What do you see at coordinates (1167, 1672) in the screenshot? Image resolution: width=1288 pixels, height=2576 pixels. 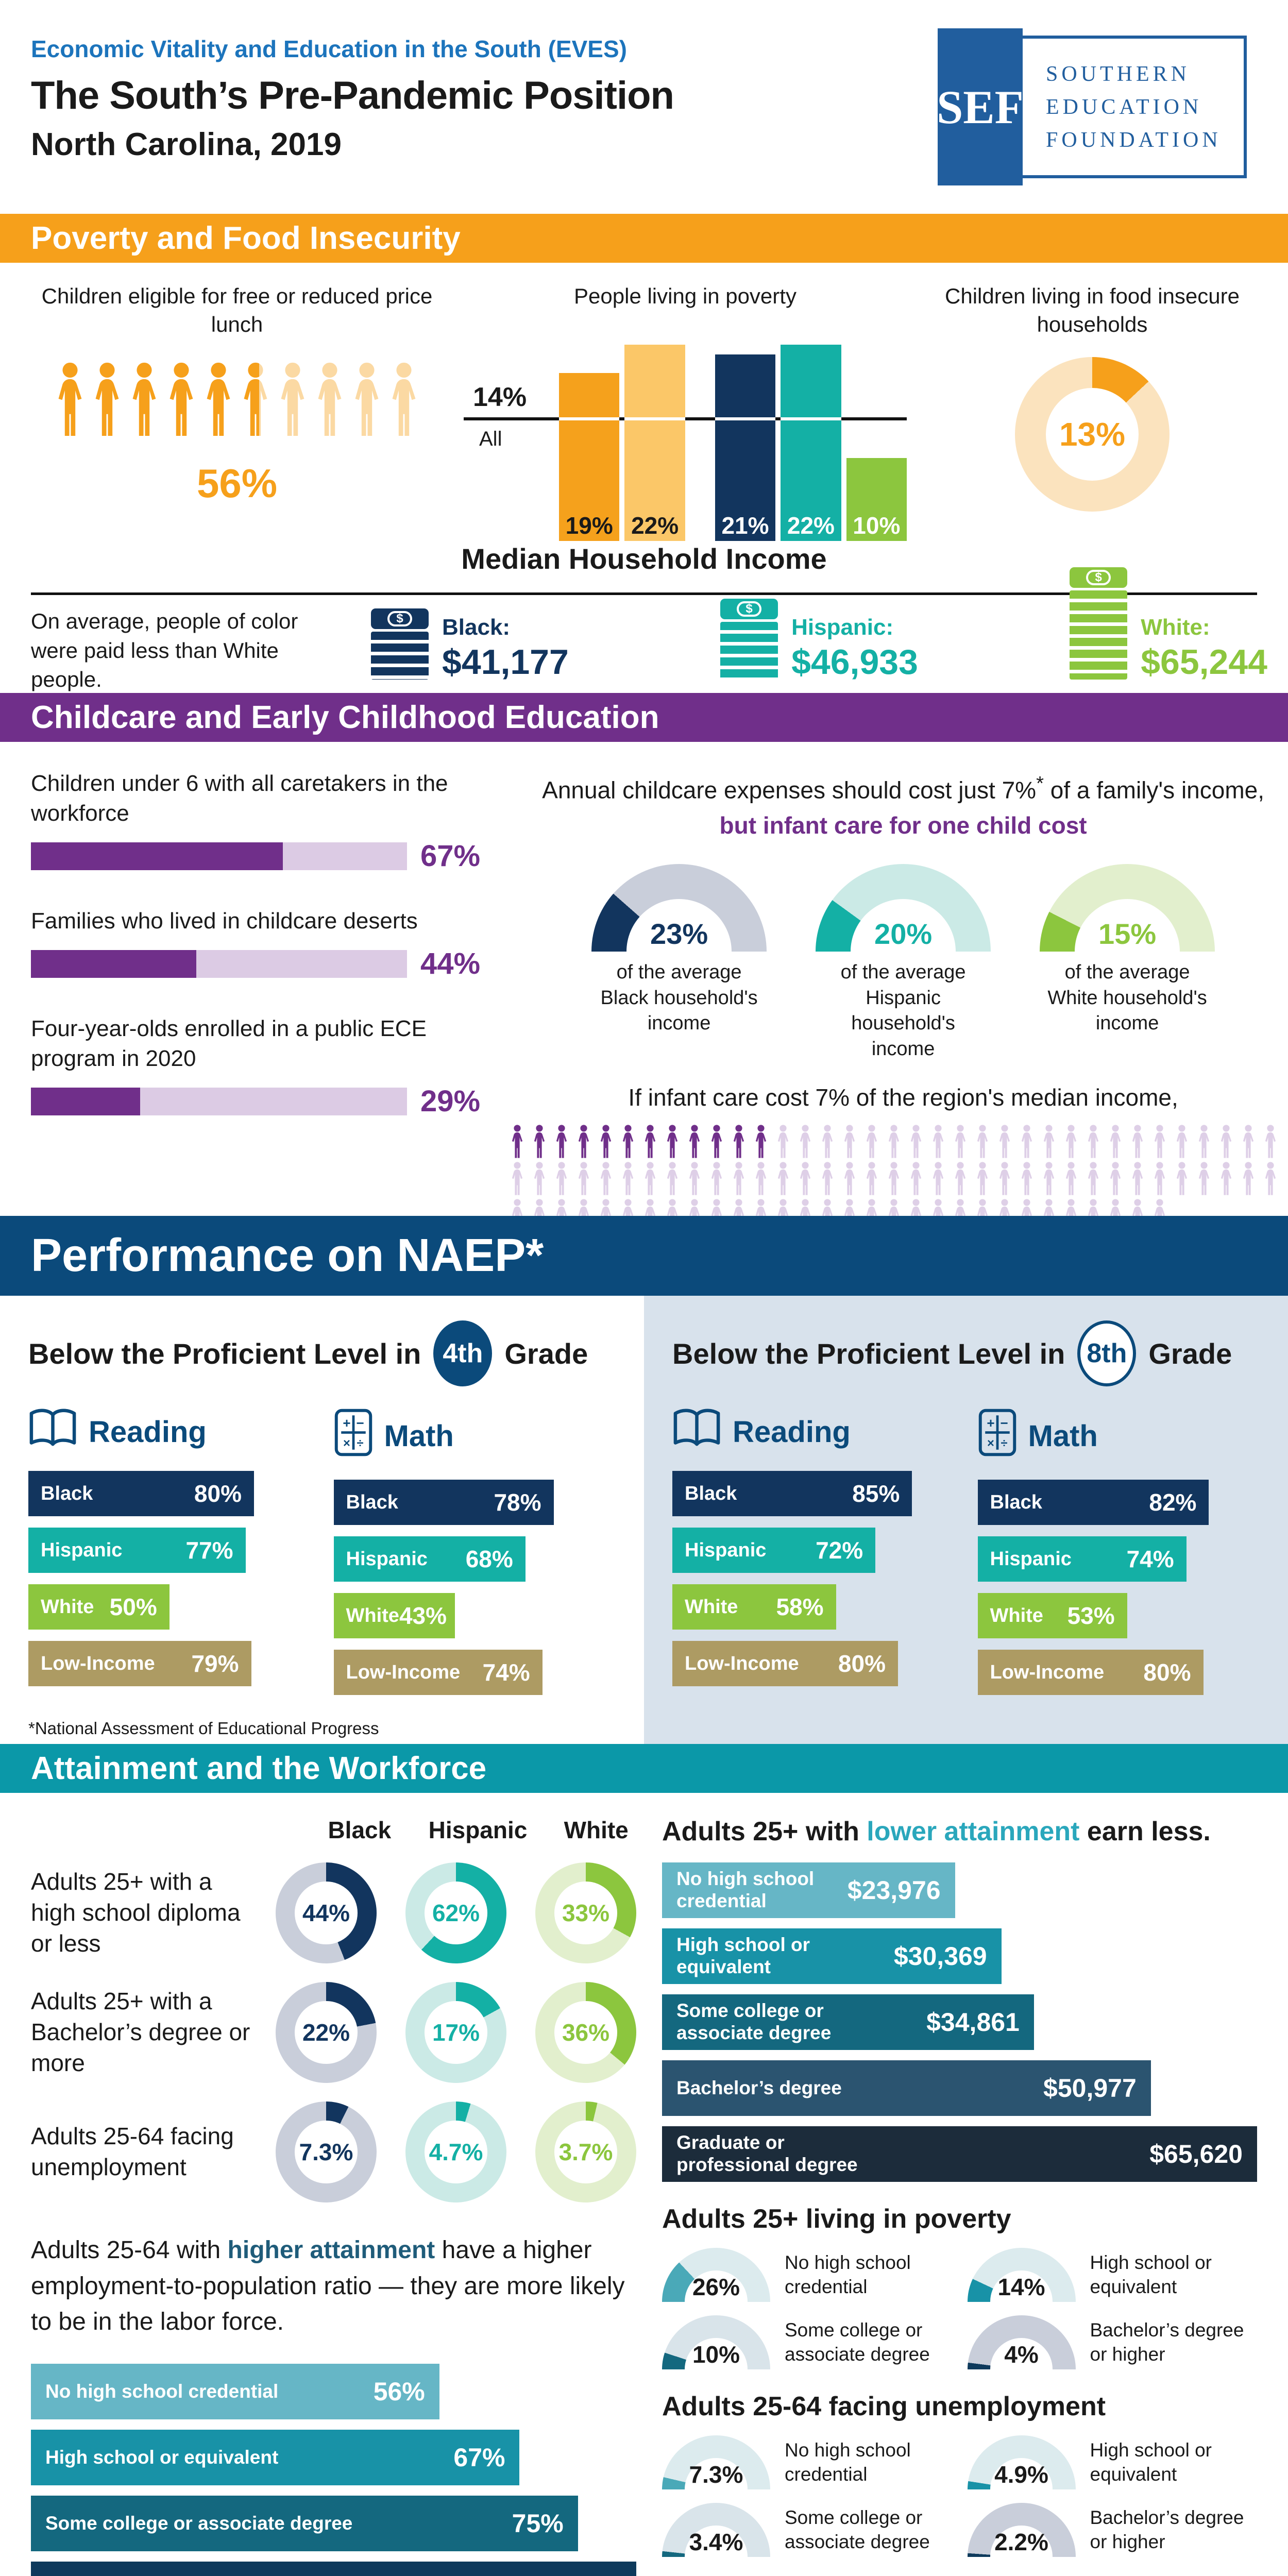 I see `bar-value: 80%` at bounding box center [1167, 1672].